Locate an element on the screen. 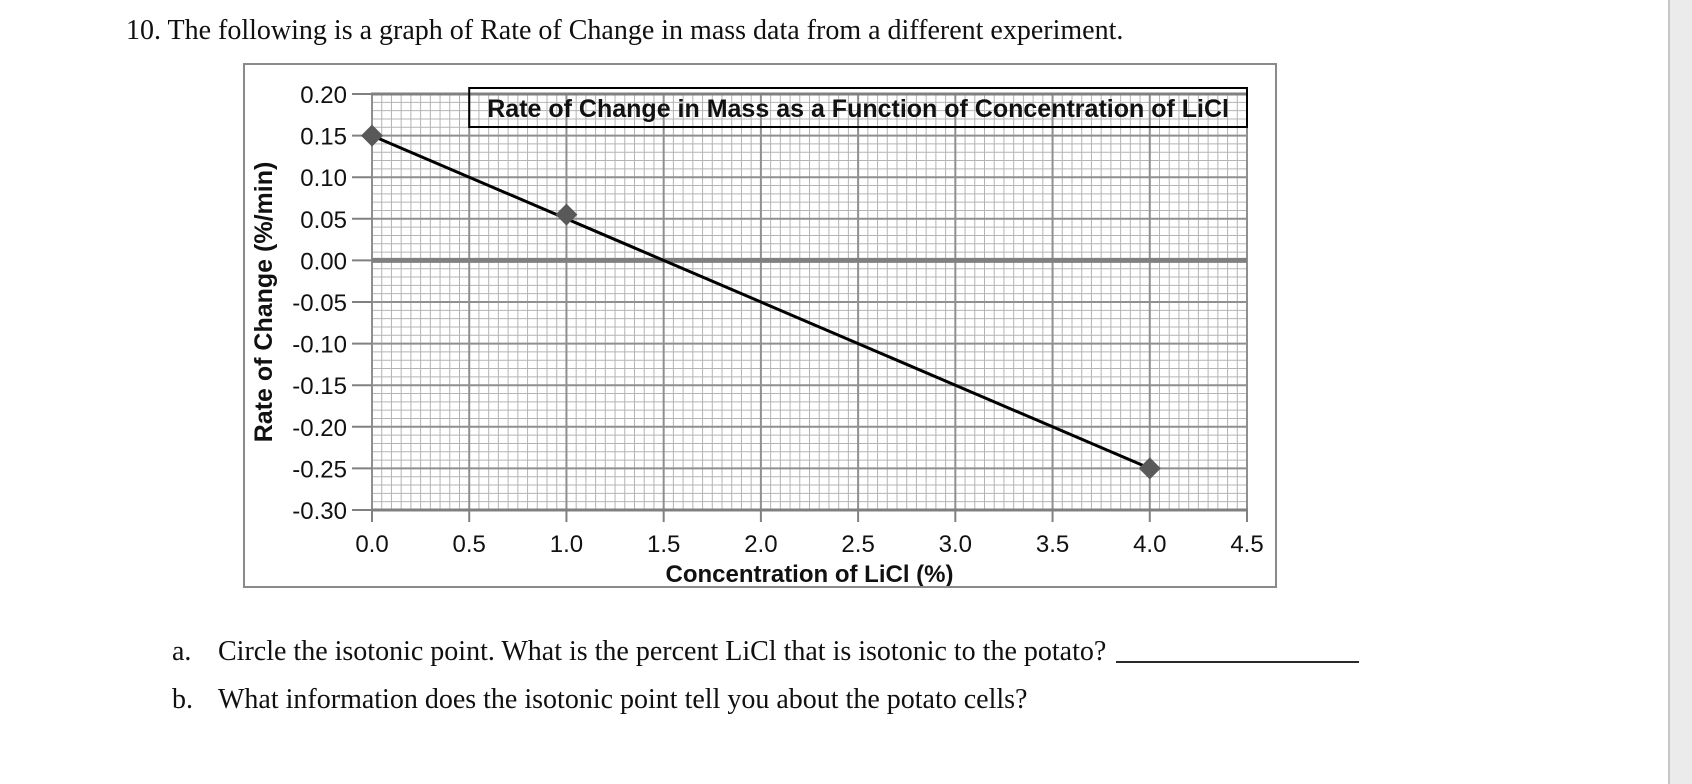 The width and height of the screenshot is (1692, 784). x-tick-label: 0.0 is located at coordinates (371, 544).